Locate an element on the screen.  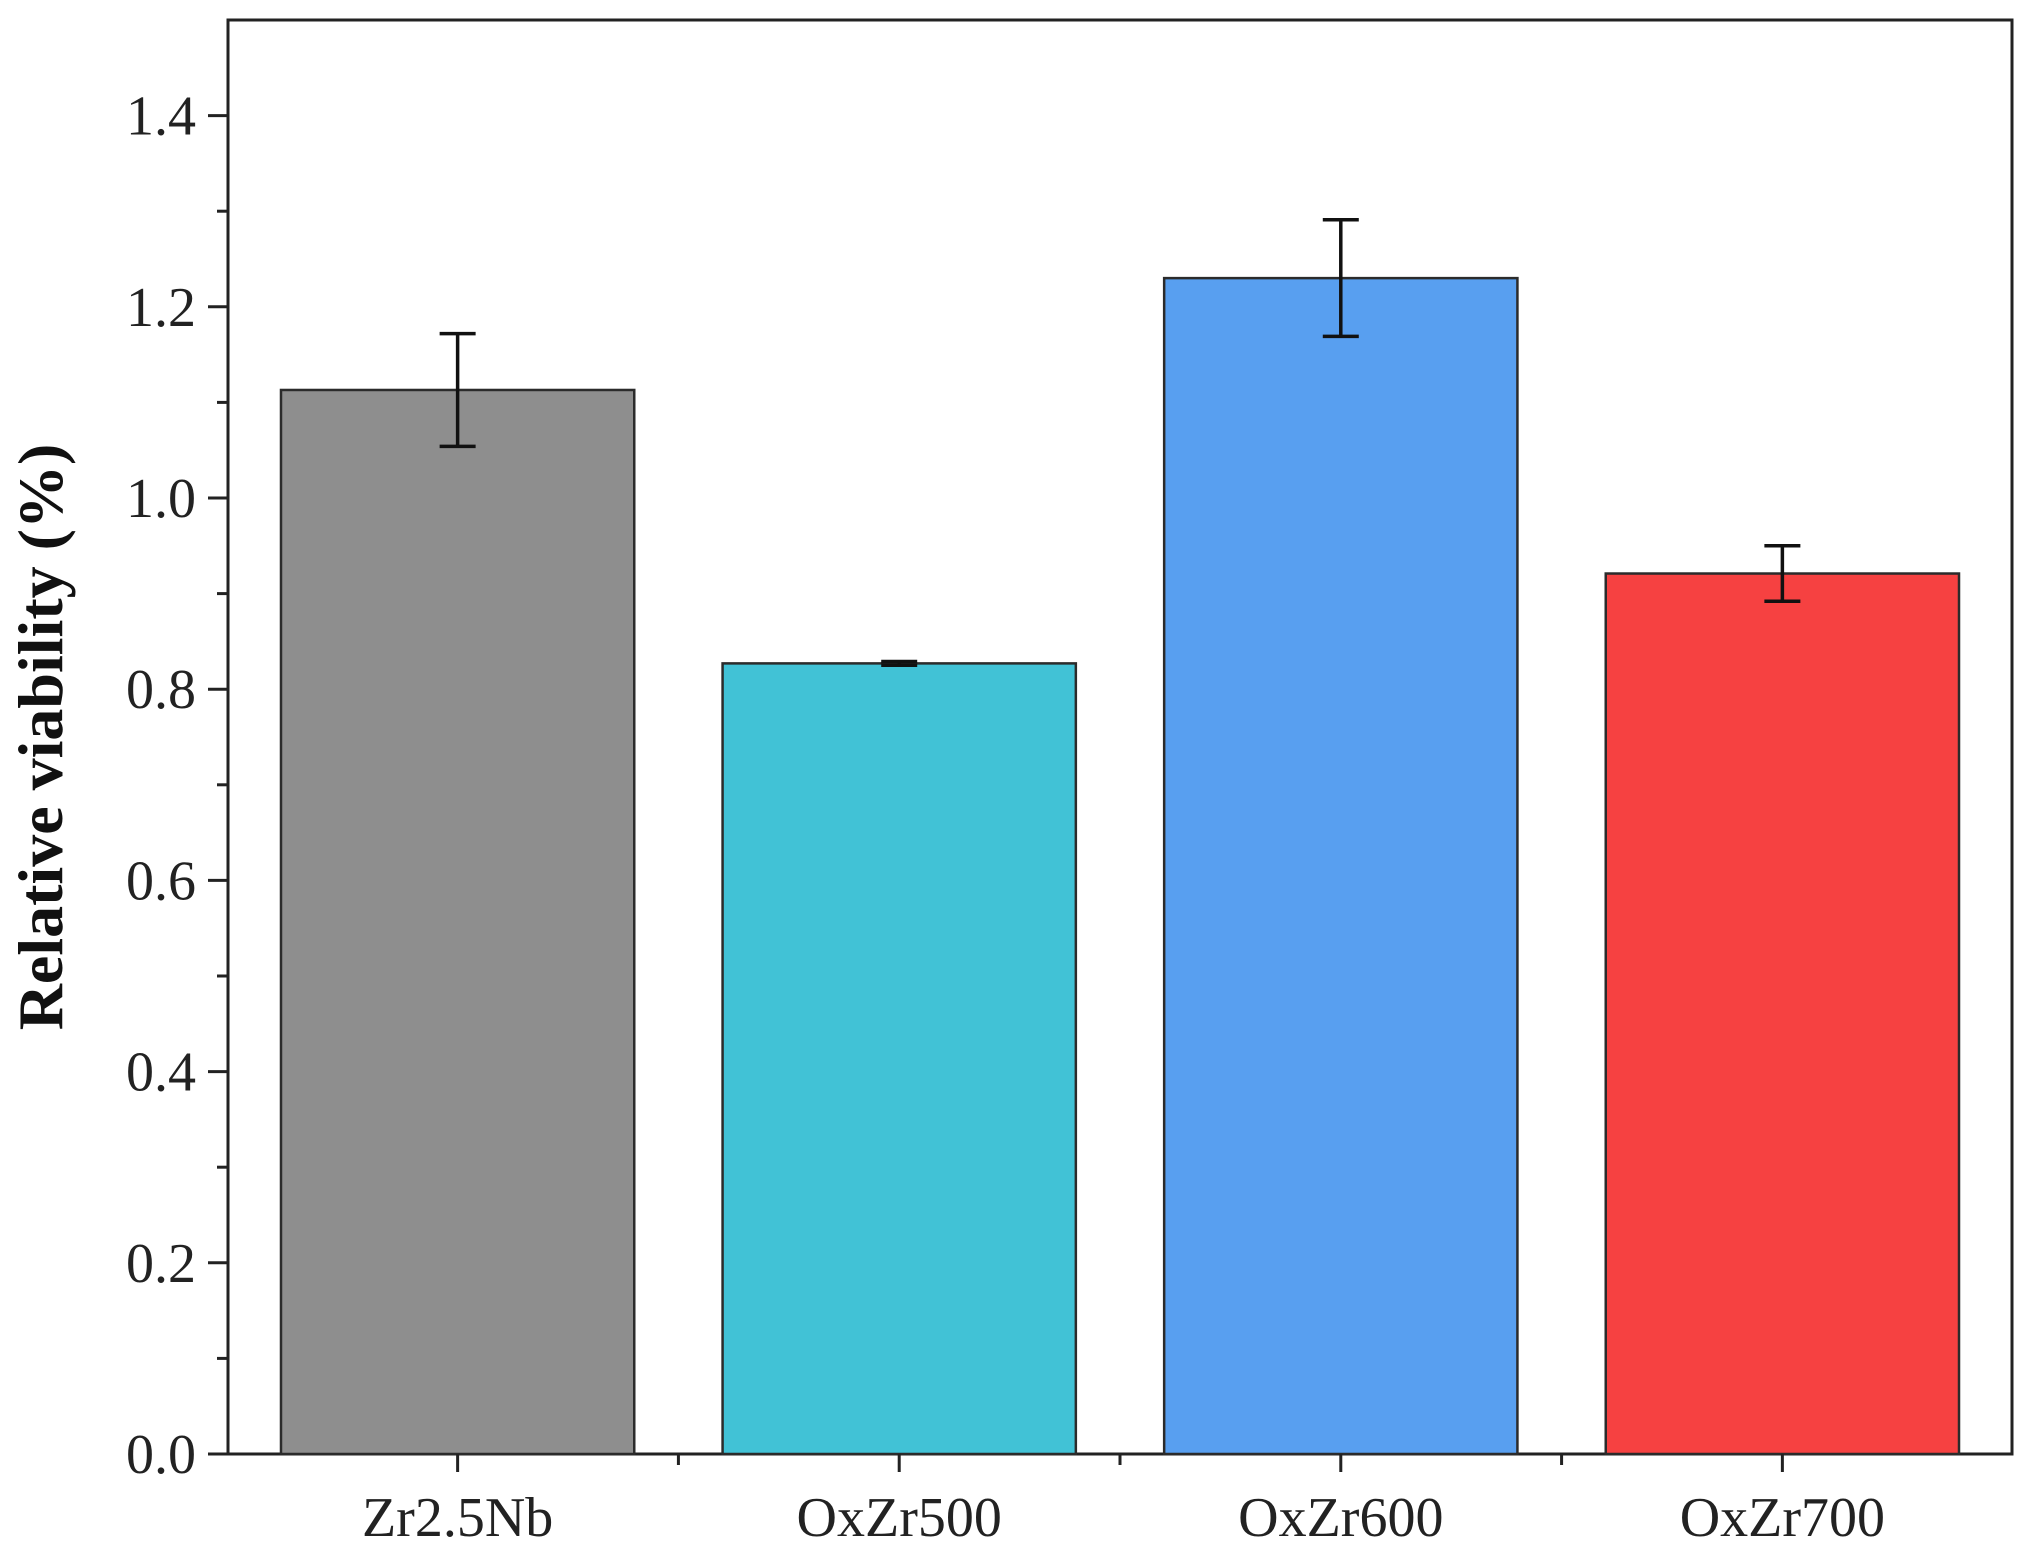
y-axis-title: Relative viability (%) is located at coordinates (40, 737).